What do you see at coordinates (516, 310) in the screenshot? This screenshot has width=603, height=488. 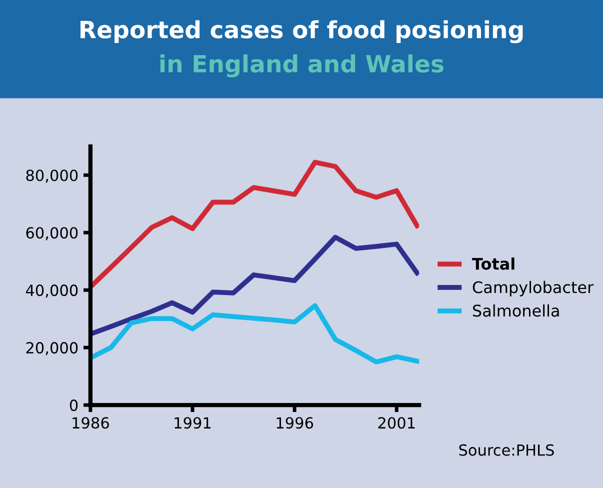 I see `legend-label: Salmonella` at bounding box center [516, 310].